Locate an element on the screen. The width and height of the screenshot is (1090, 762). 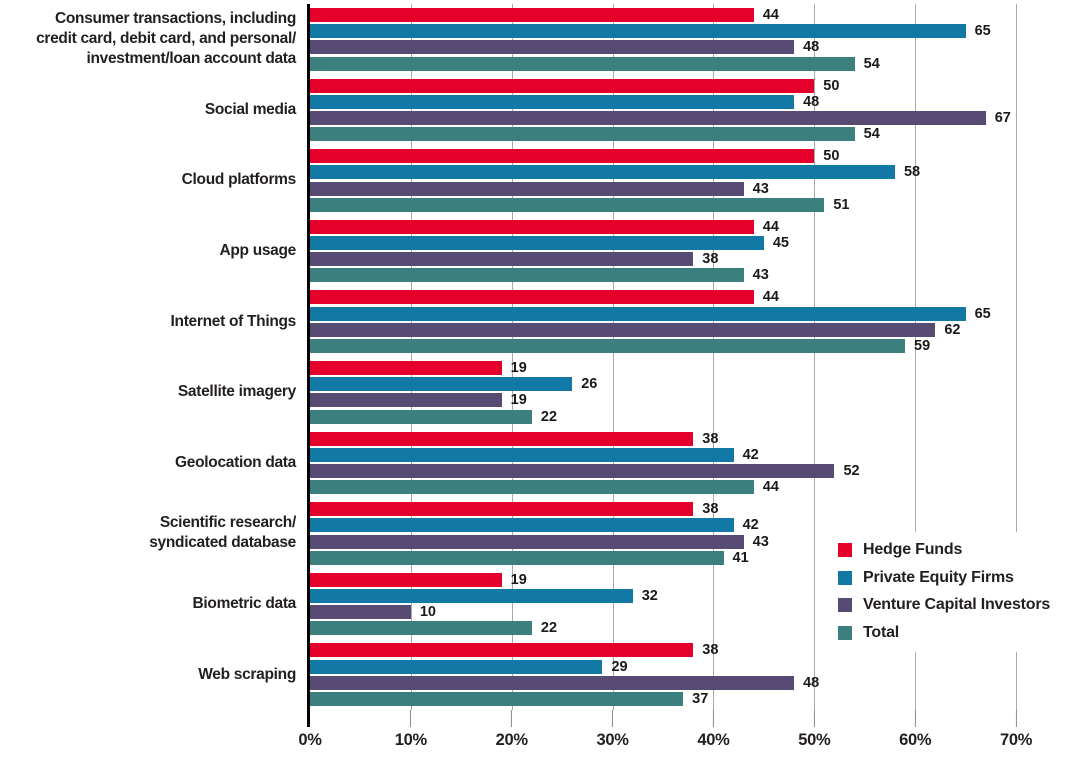
bar-row: 67 is located at coordinates (663, 118).